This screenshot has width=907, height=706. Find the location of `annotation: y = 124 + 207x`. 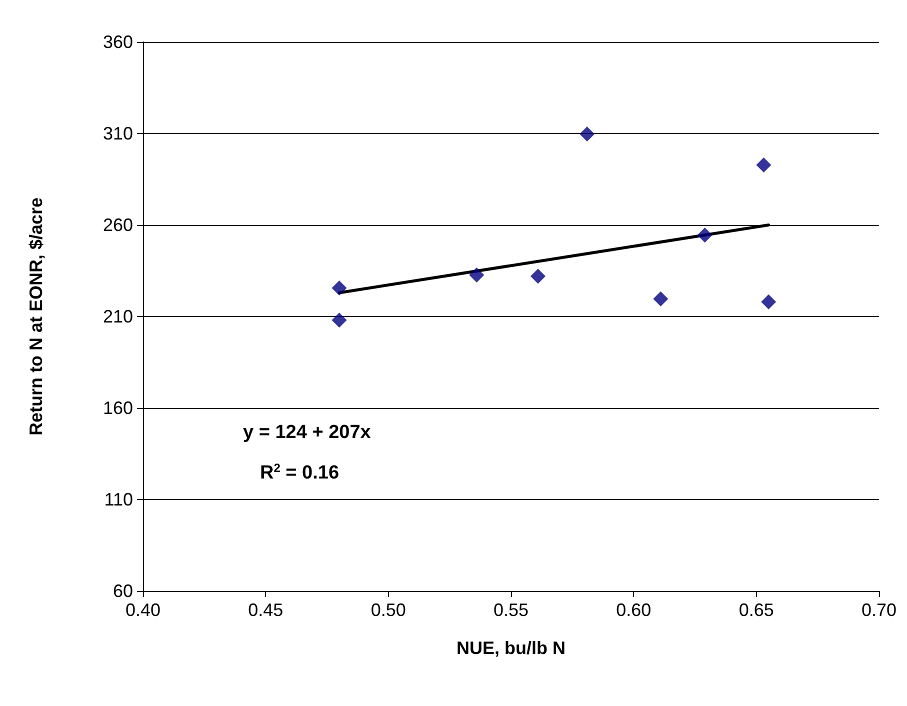

annotation: y = 124 + 207x is located at coordinates (307, 432).